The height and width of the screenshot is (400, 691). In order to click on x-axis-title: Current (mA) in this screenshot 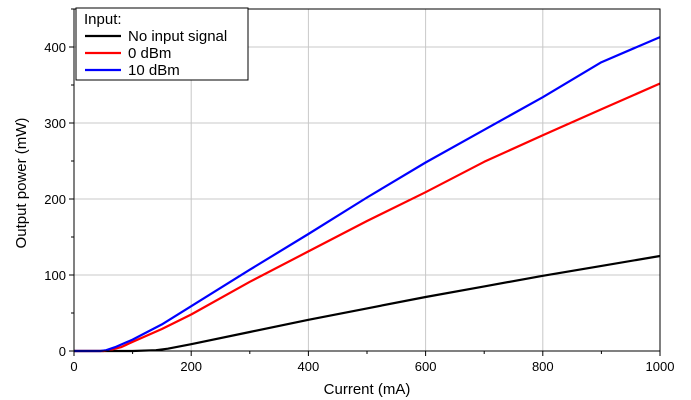, I will do `click(367, 389)`.